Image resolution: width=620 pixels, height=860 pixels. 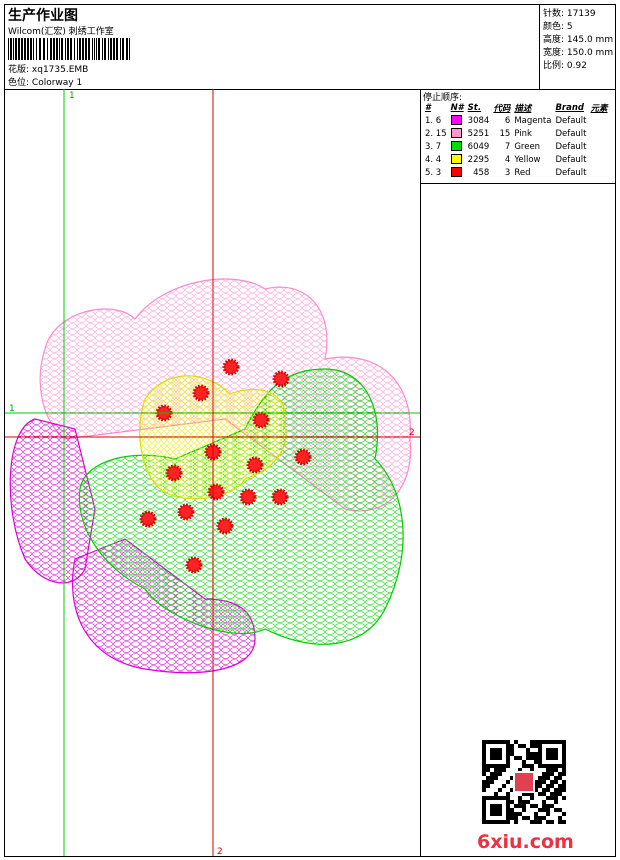 I want to click on code: 6, so click(x=507, y=120).